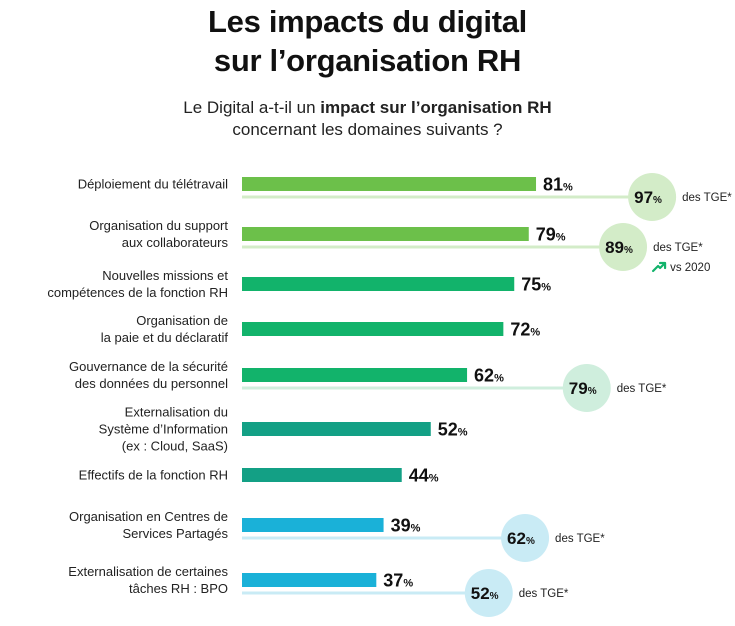 This screenshot has width=735, height=626. What do you see at coordinates (662, 265) in the screenshot?
I see `trend-up-arrowhead-icon` at bounding box center [662, 265].